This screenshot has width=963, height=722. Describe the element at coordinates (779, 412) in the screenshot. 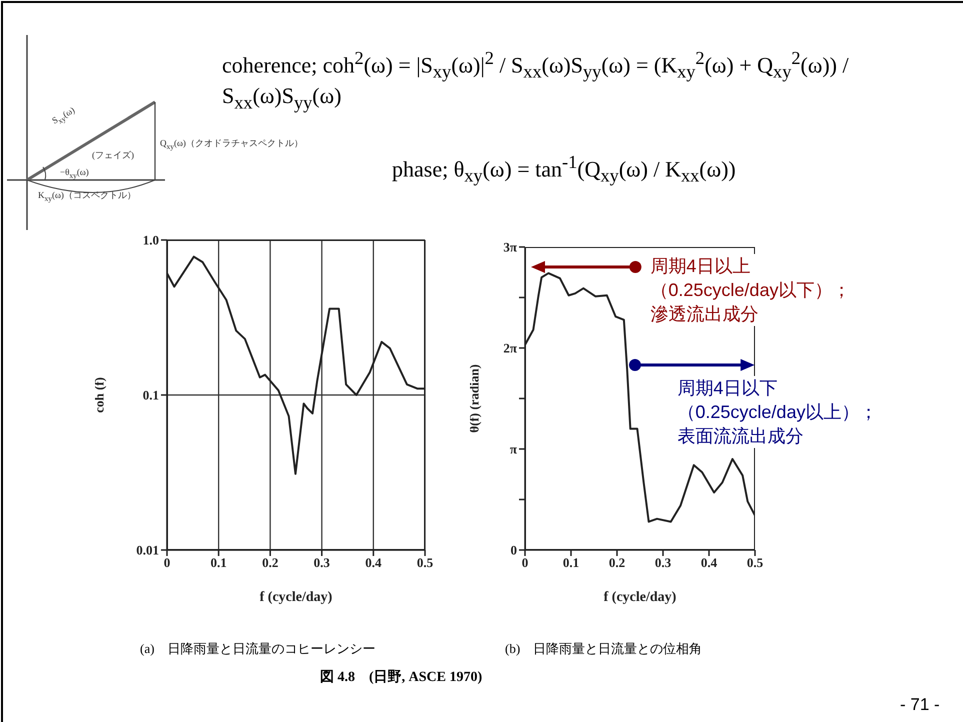

I see `annotation: 周期4日以下（0.25cycle/day以上）；表面流流出成分` at that location.